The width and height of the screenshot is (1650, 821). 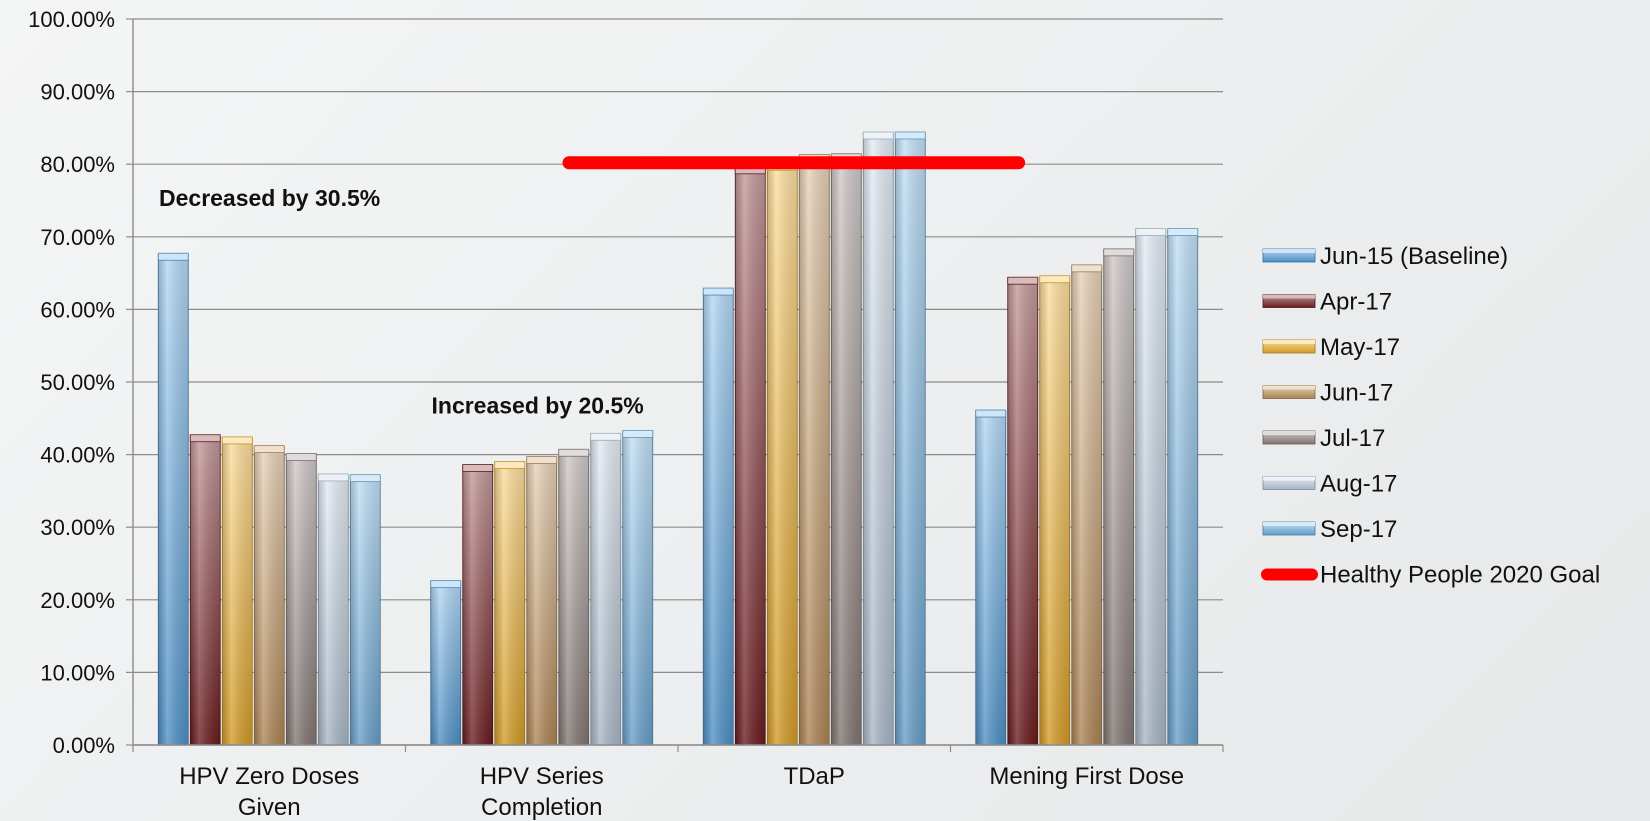 I want to click on annotation: Increased by 20.5%, so click(x=538, y=405).